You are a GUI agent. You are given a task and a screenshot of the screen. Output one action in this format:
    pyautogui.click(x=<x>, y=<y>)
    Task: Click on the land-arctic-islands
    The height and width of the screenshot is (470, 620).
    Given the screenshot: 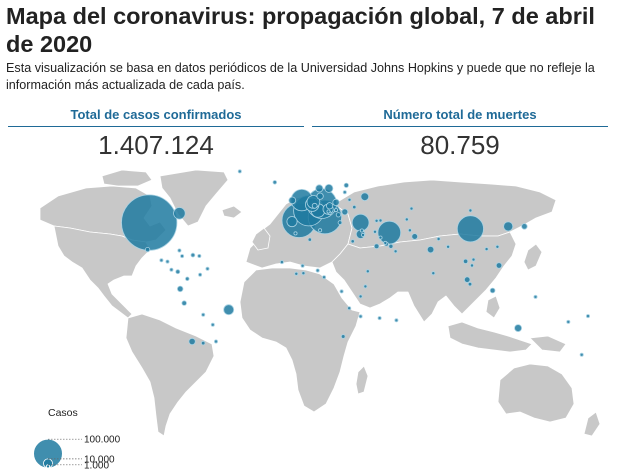 What is the action you would take?
    pyautogui.click(x=127, y=178)
    